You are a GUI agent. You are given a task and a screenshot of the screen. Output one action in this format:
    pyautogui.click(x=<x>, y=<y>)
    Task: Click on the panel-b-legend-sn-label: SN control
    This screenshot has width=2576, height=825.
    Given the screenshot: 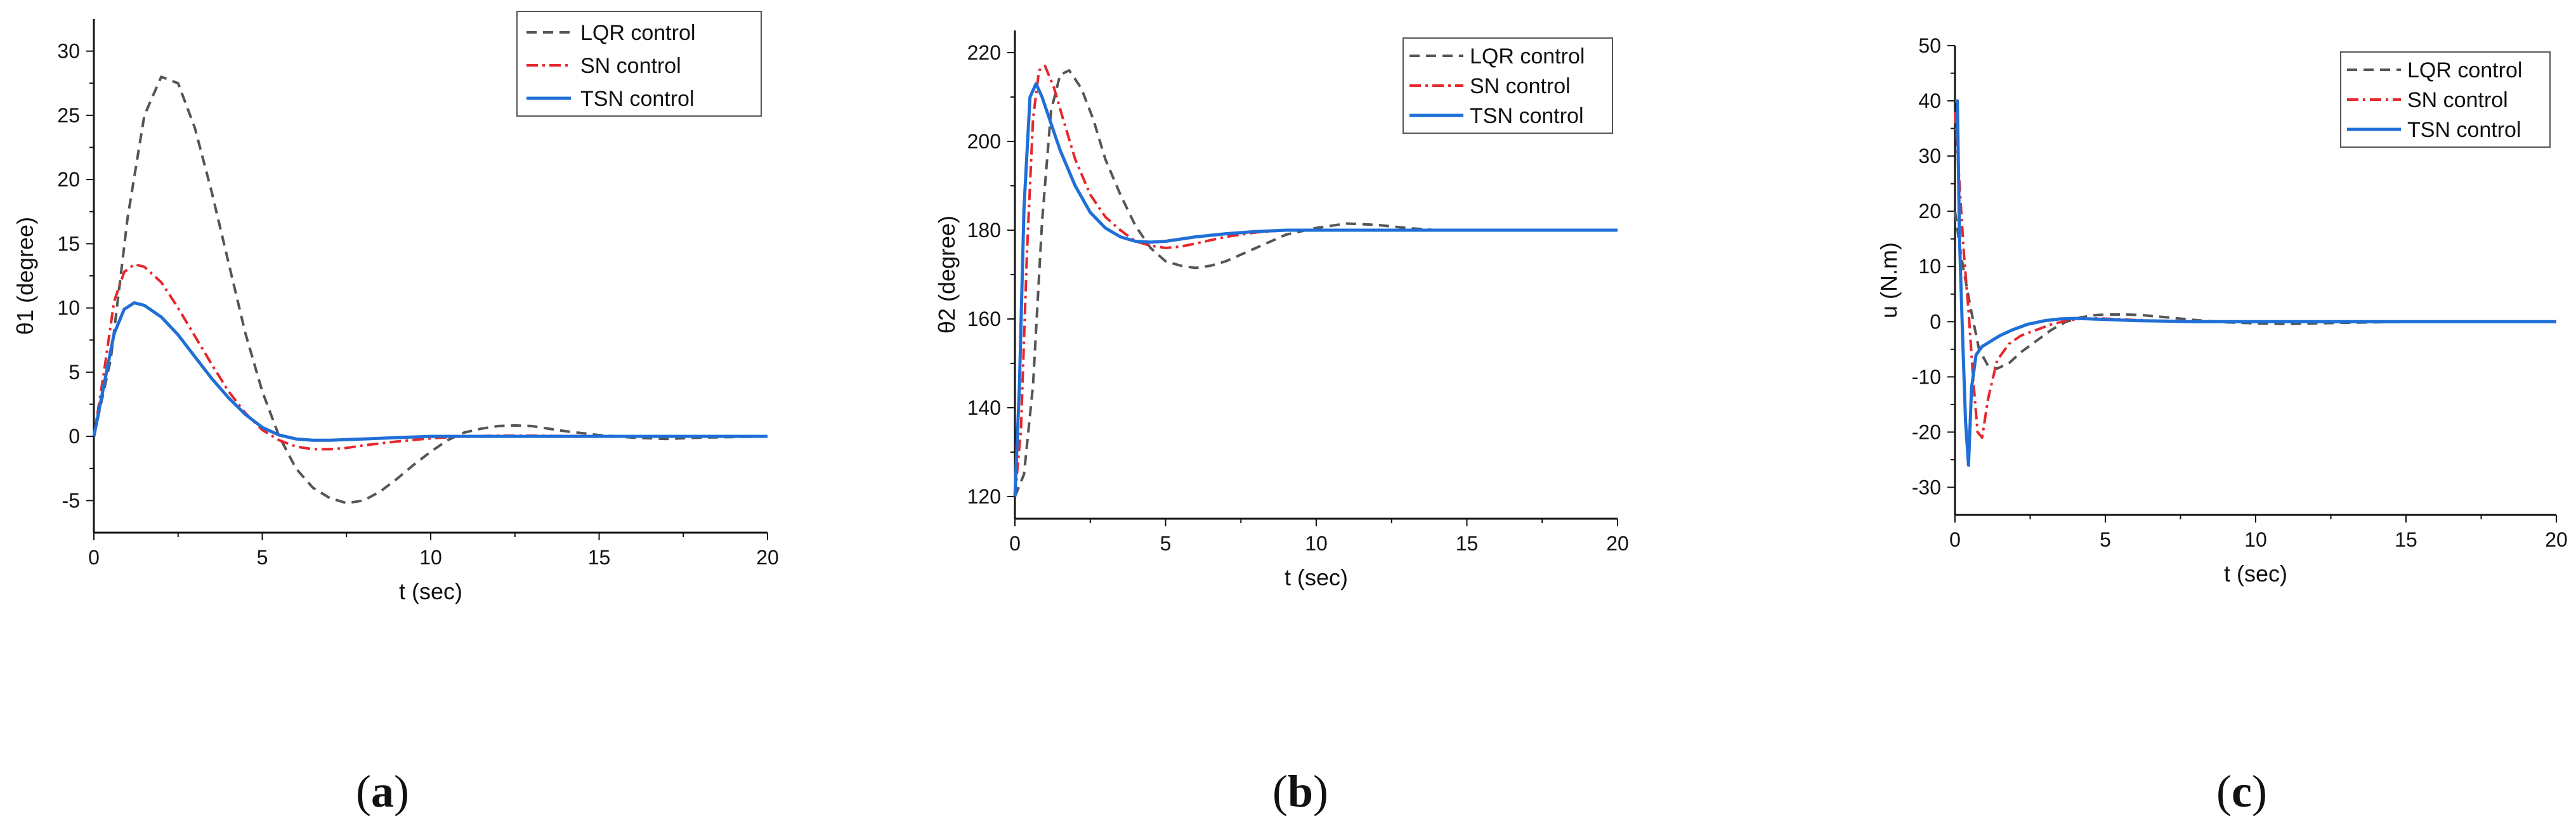 What is the action you would take?
    pyautogui.click(x=1521, y=86)
    